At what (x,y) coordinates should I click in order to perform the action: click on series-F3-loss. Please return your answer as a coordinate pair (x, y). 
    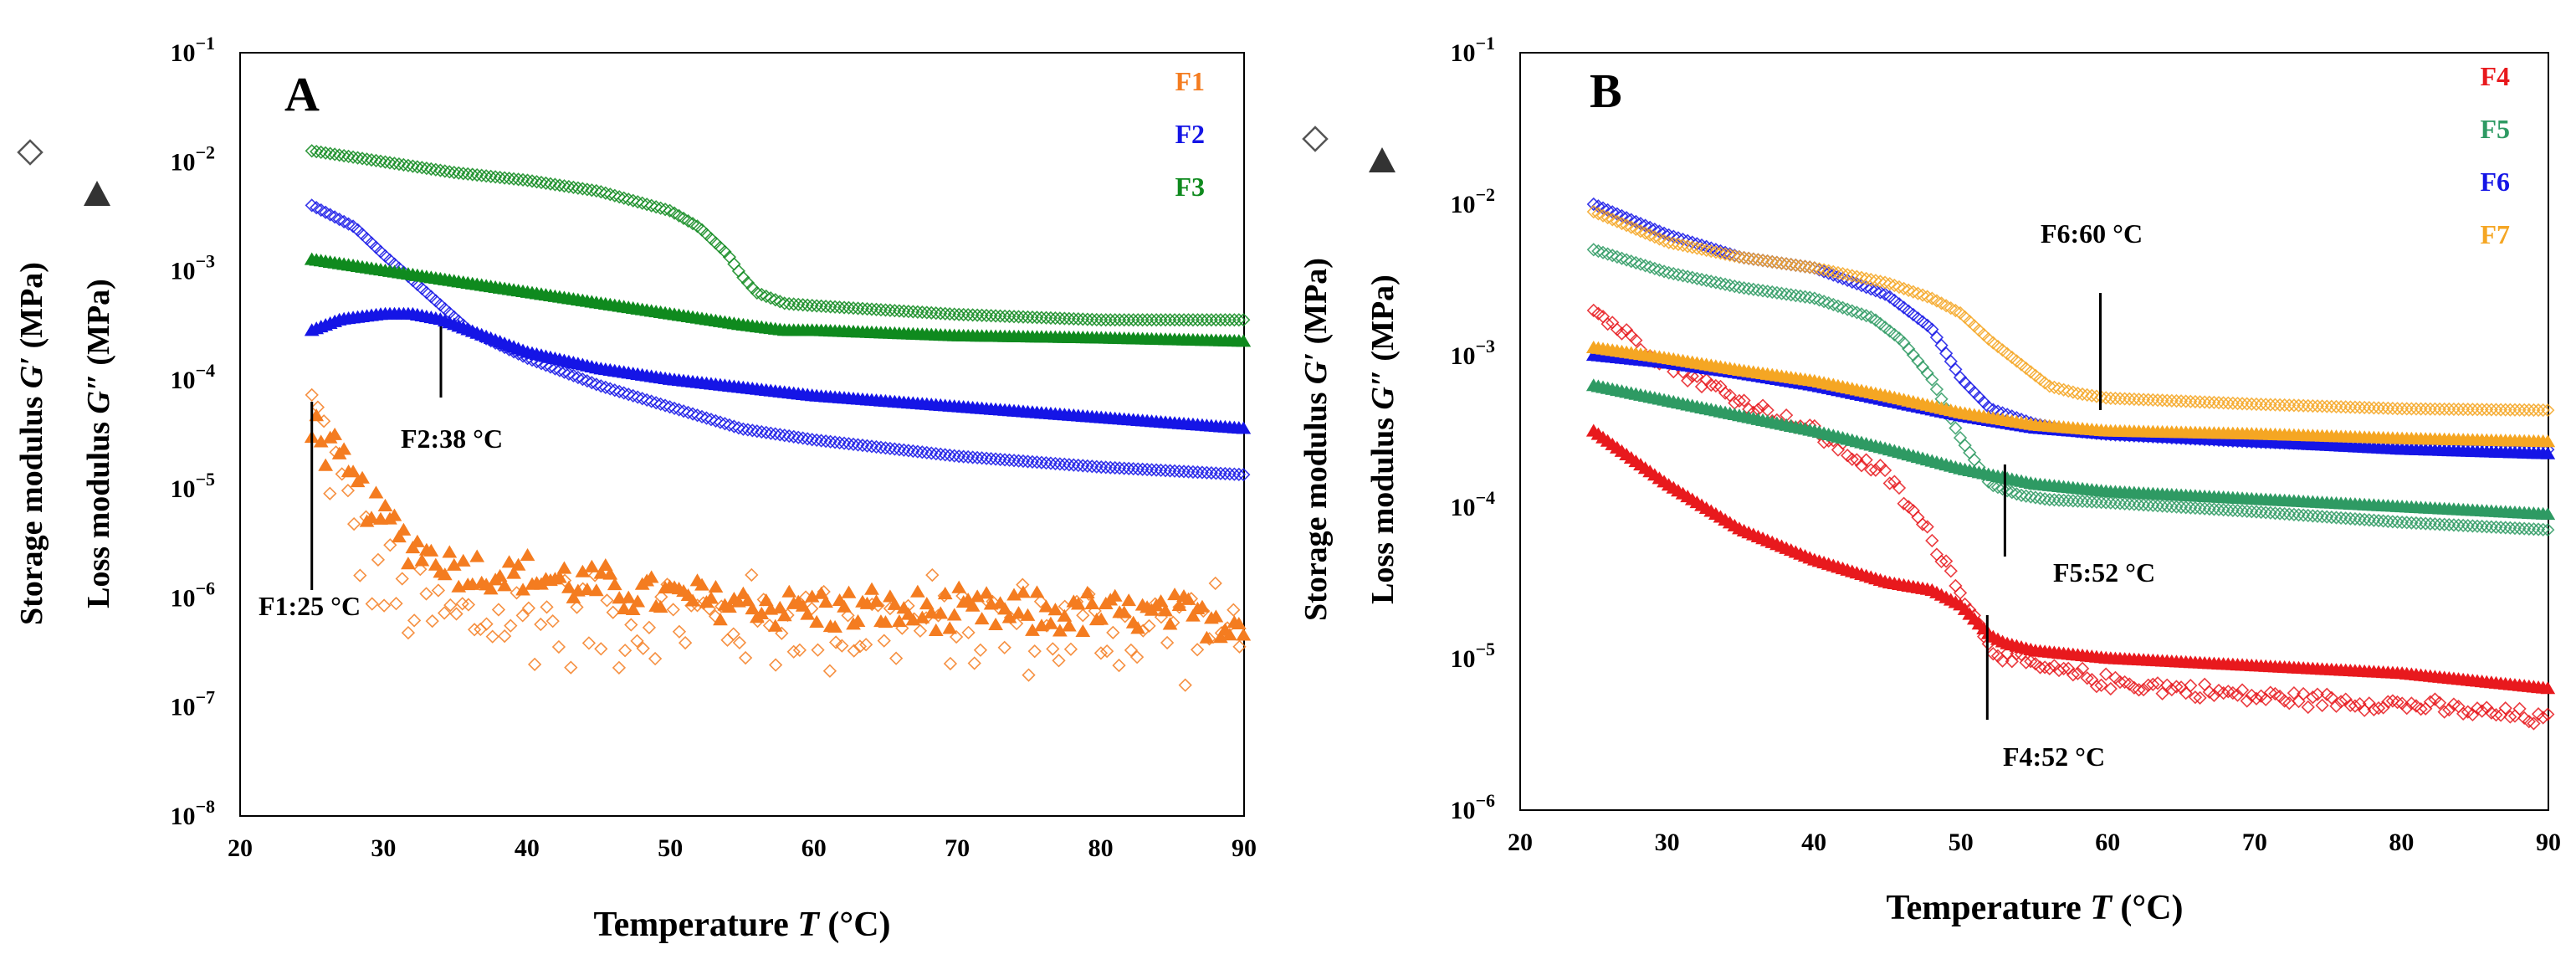
    Looking at the image, I should click on (778, 299).